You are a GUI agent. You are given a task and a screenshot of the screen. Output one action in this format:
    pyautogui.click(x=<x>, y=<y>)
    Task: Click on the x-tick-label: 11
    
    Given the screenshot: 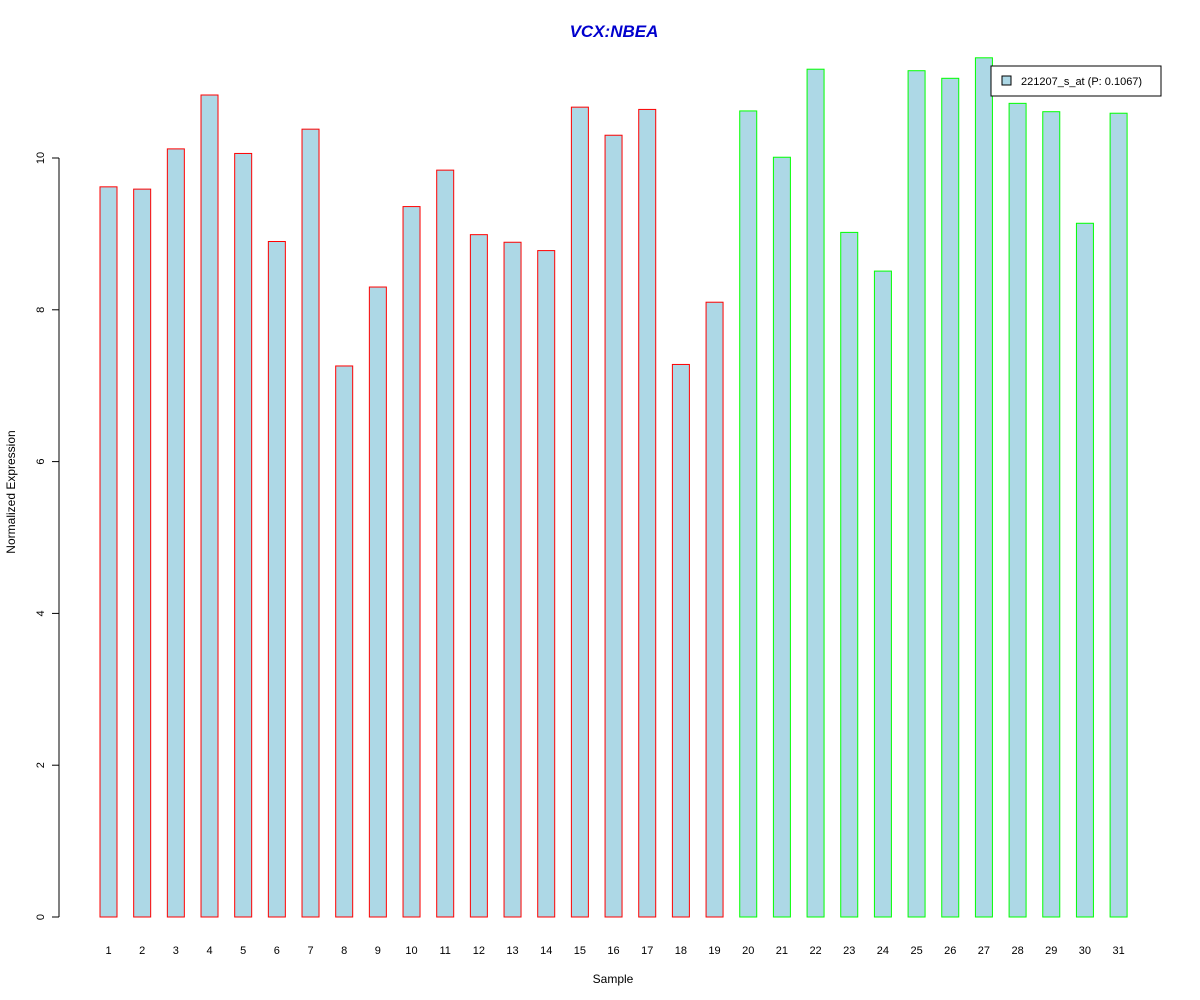 What is the action you would take?
    pyautogui.click(x=444, y=951)
    